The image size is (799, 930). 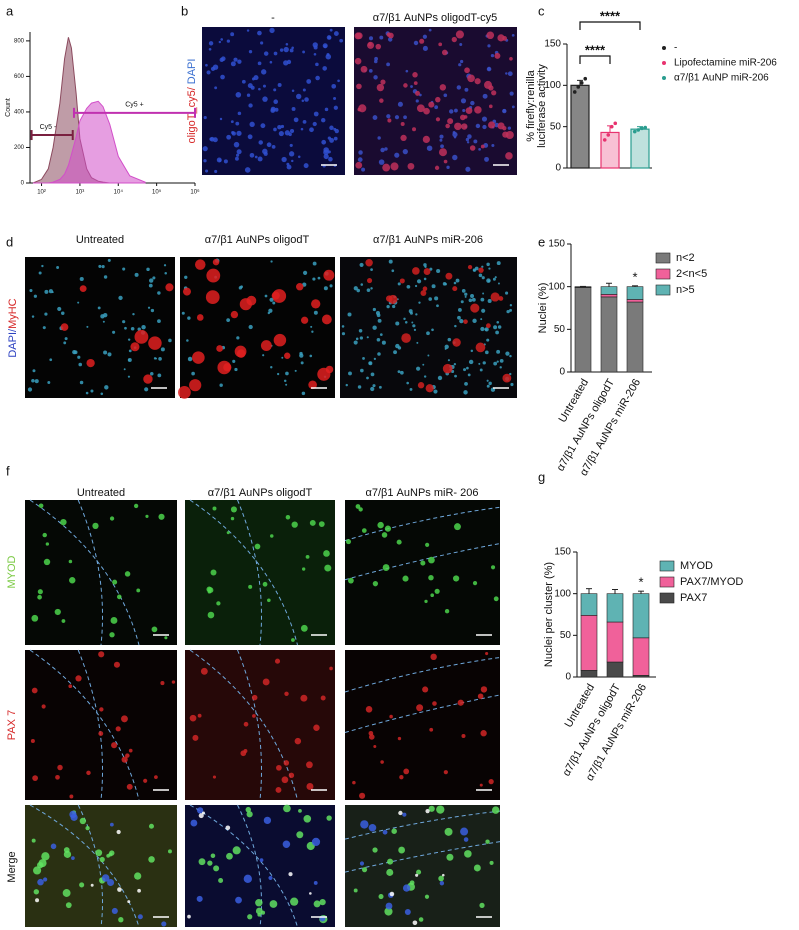 I want to click on row-label: Merge, so click(x=12, y=866).